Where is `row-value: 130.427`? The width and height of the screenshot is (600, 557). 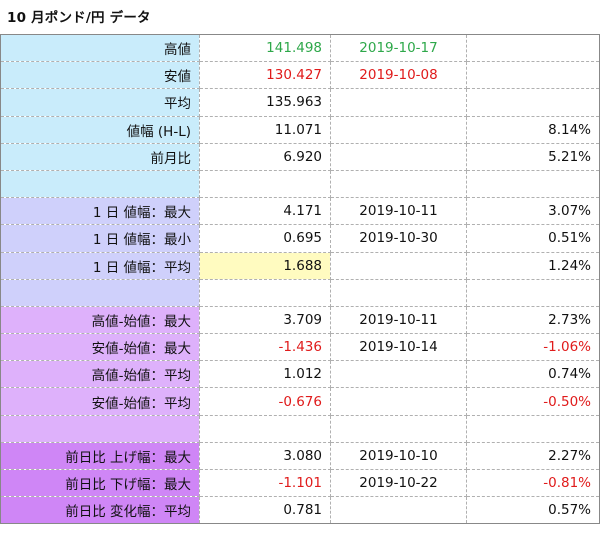 row-value: 130.427 is located at coordinates (265, 75).